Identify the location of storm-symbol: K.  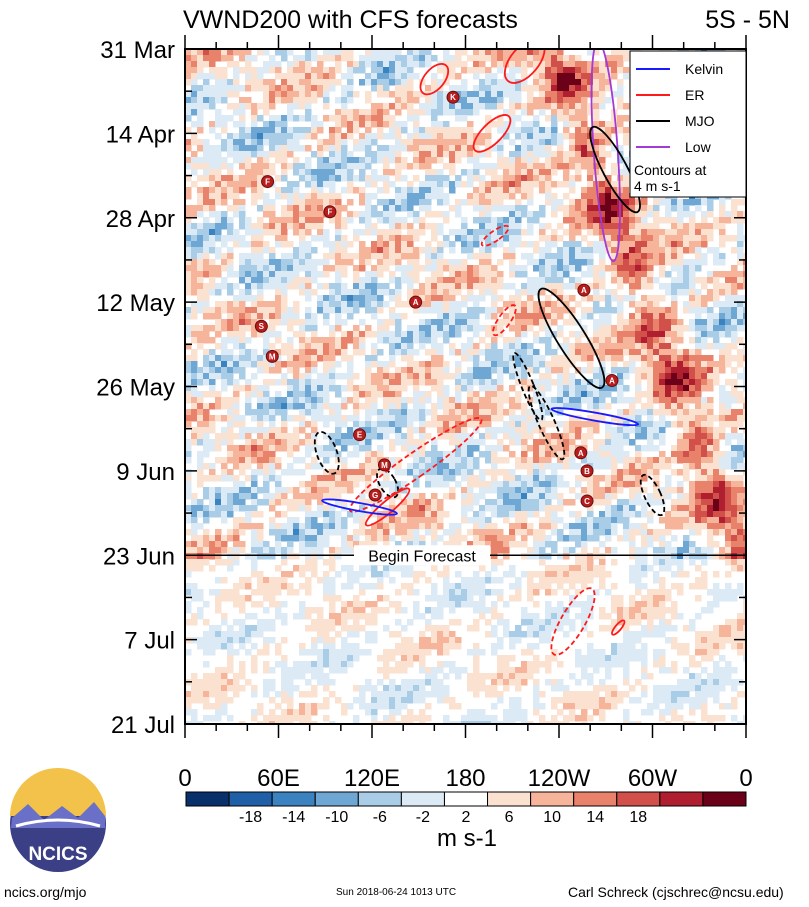
(453, 97).